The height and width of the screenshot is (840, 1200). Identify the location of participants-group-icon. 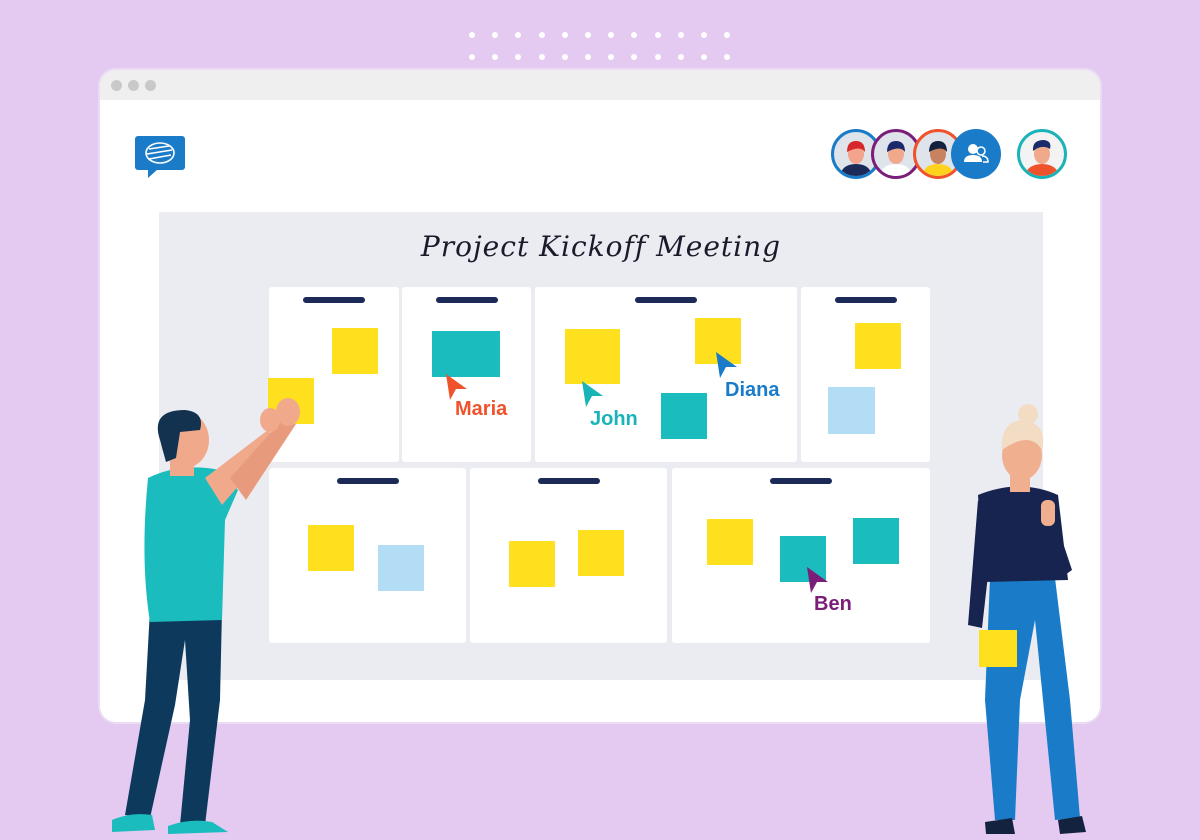
(976, 153).